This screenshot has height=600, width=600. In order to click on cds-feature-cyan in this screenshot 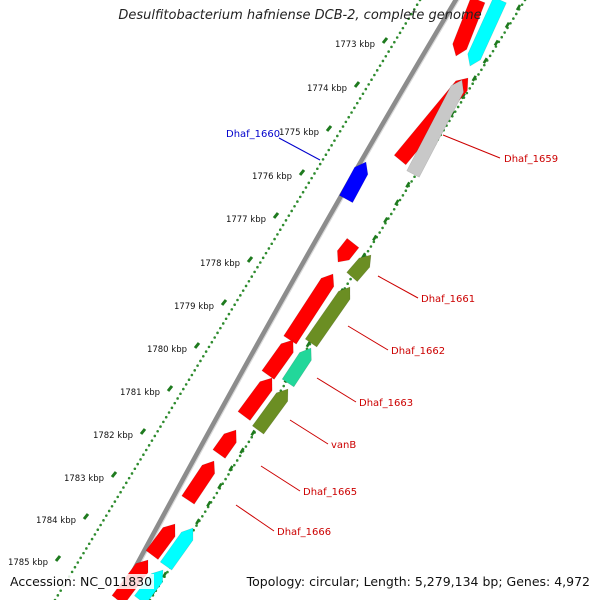, I will do `click(487, 33)`.